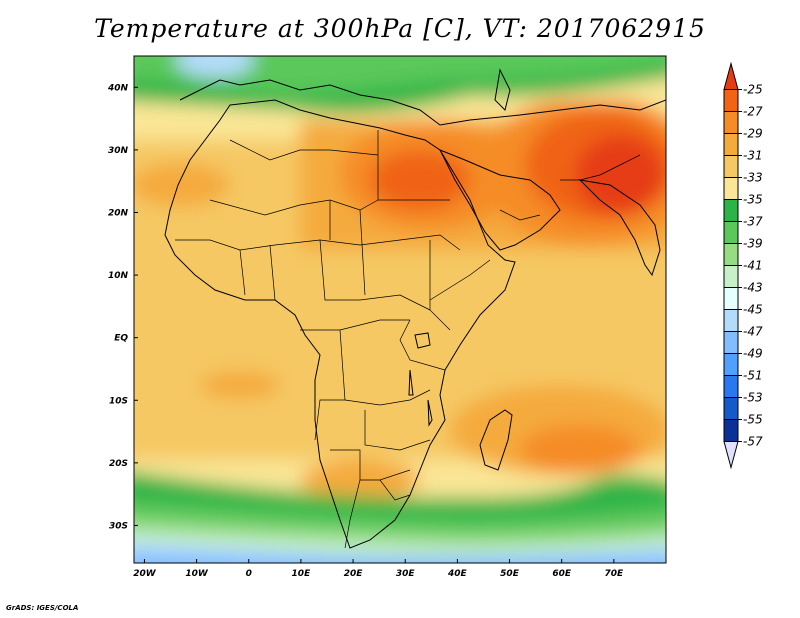 This screenshot has height=618, width=800. What do you see at coordinates (145, 574) in the screenshot?
I see `x-tick-label: 20W` at bounding box center [145, 574].